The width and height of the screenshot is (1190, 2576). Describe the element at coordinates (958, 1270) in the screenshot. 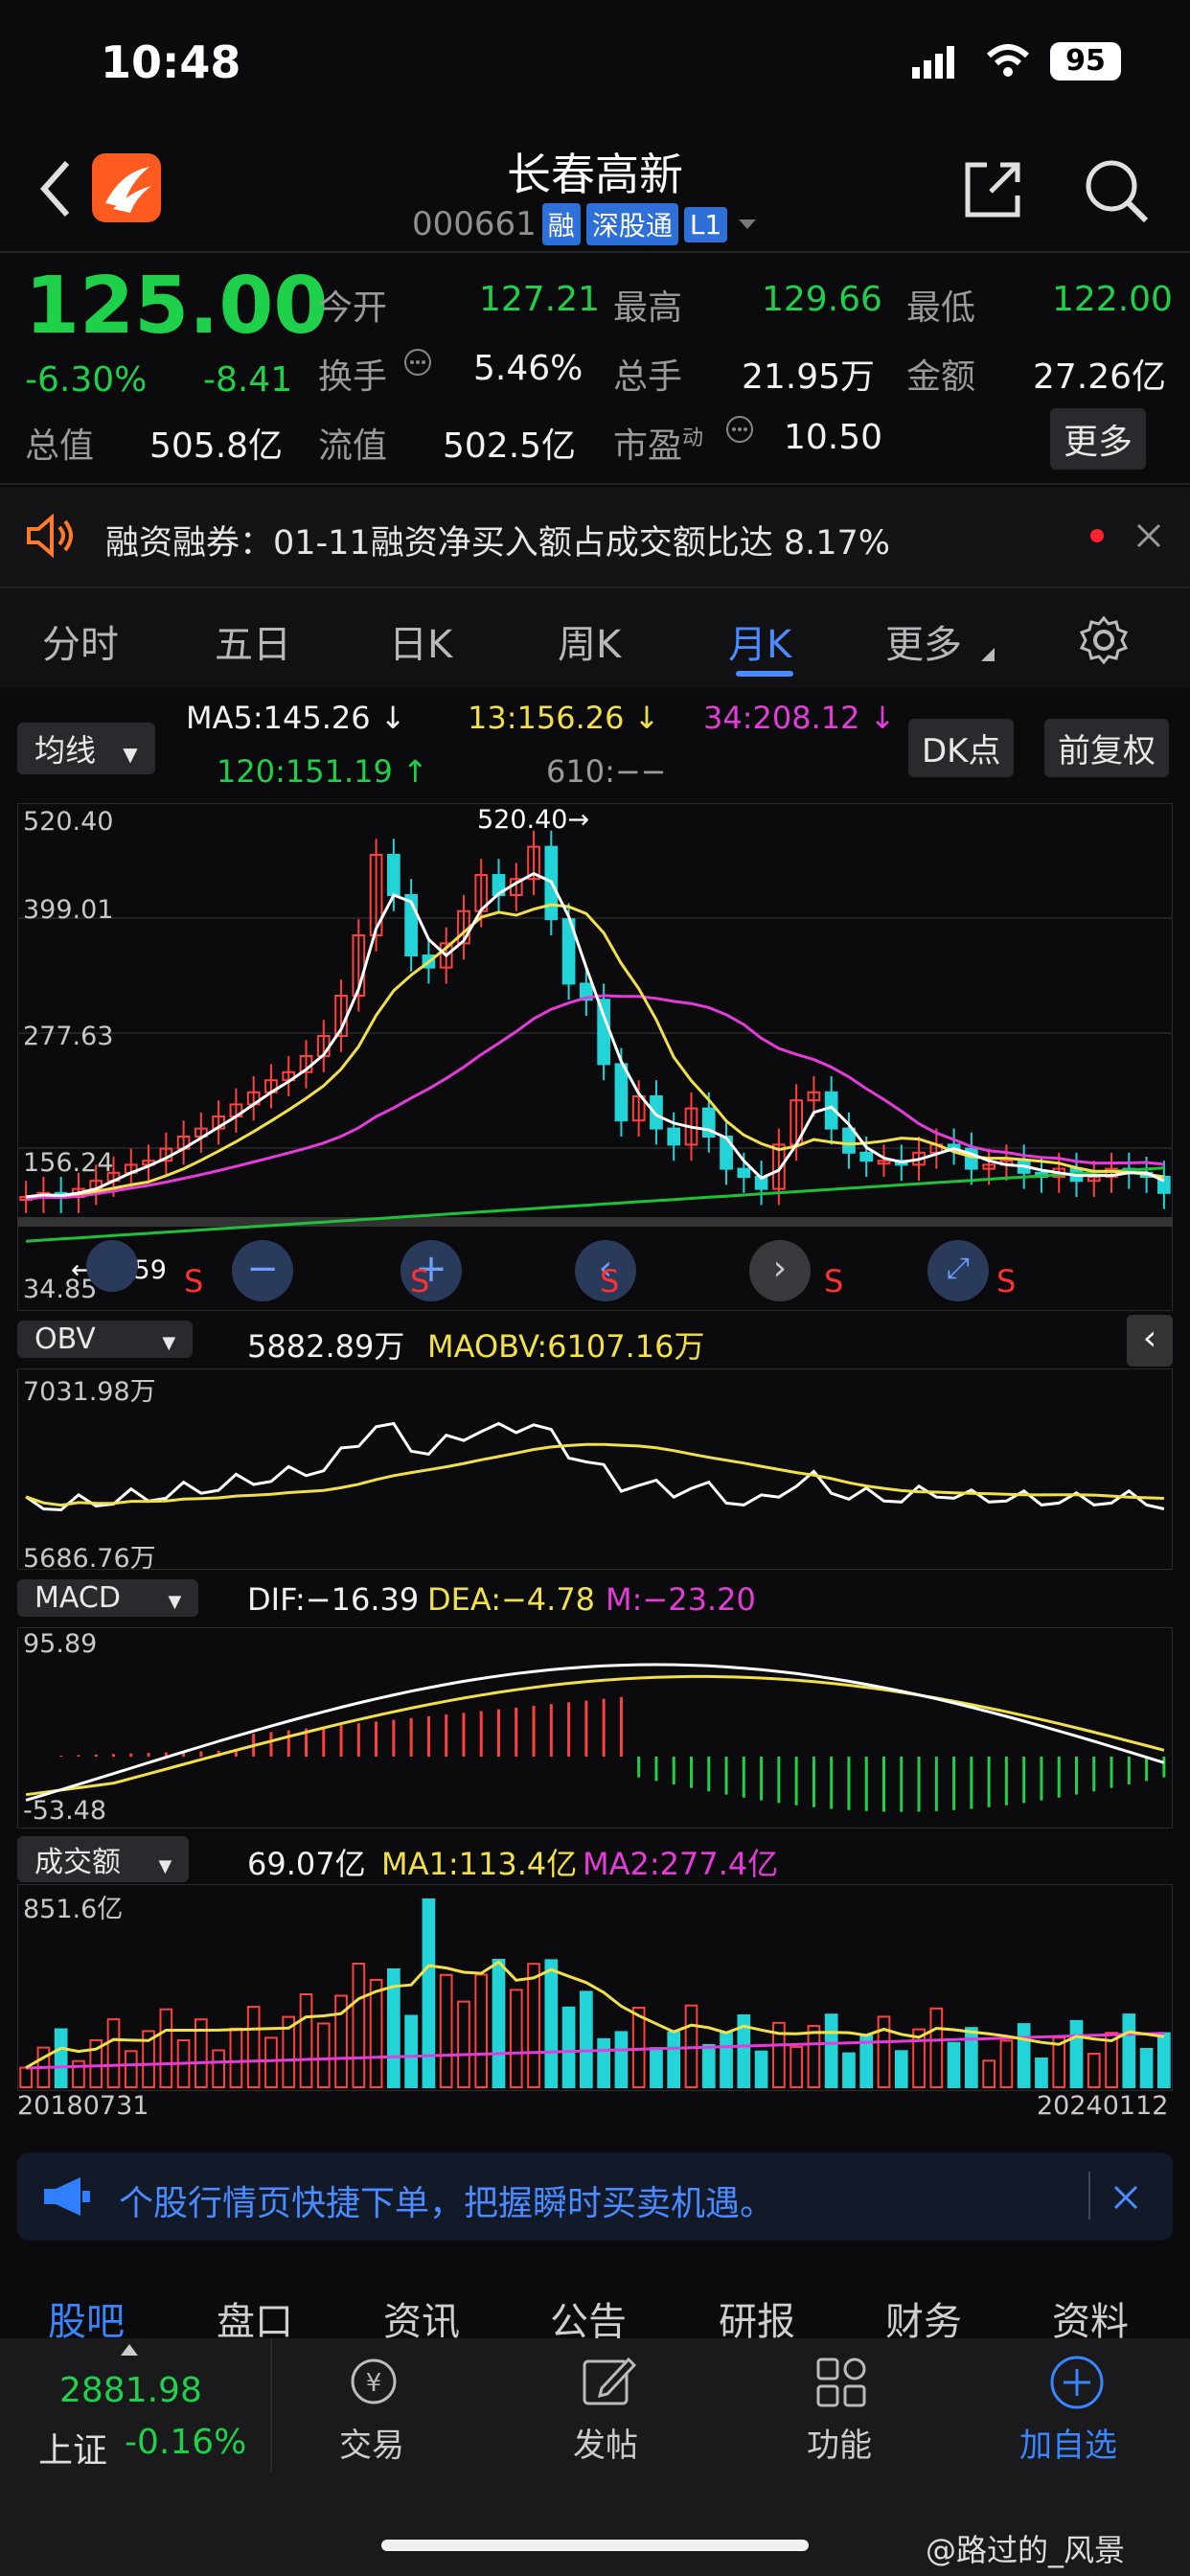

I see `expand-icon: ⤢` at that location.